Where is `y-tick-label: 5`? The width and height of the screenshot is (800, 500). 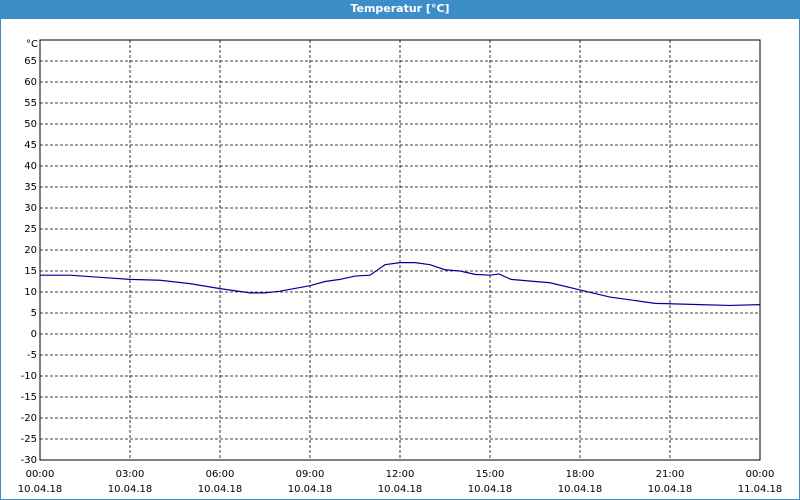
y-tick-label: 5 is located at coordinates (34, 313).